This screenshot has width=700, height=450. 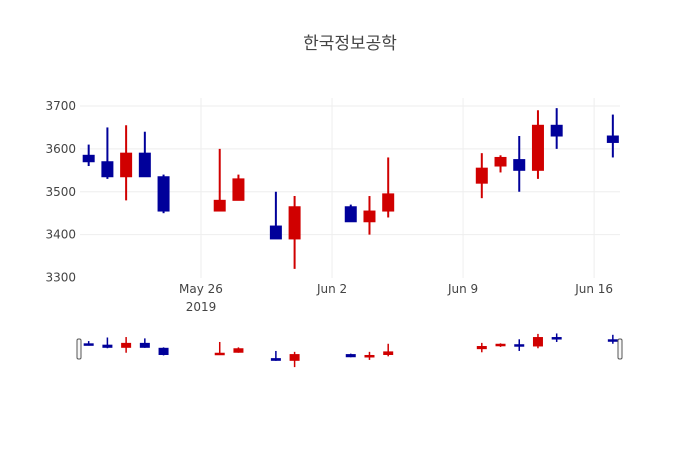 I want to click on x-tick-label: May 26, so click(x=201, y=289).